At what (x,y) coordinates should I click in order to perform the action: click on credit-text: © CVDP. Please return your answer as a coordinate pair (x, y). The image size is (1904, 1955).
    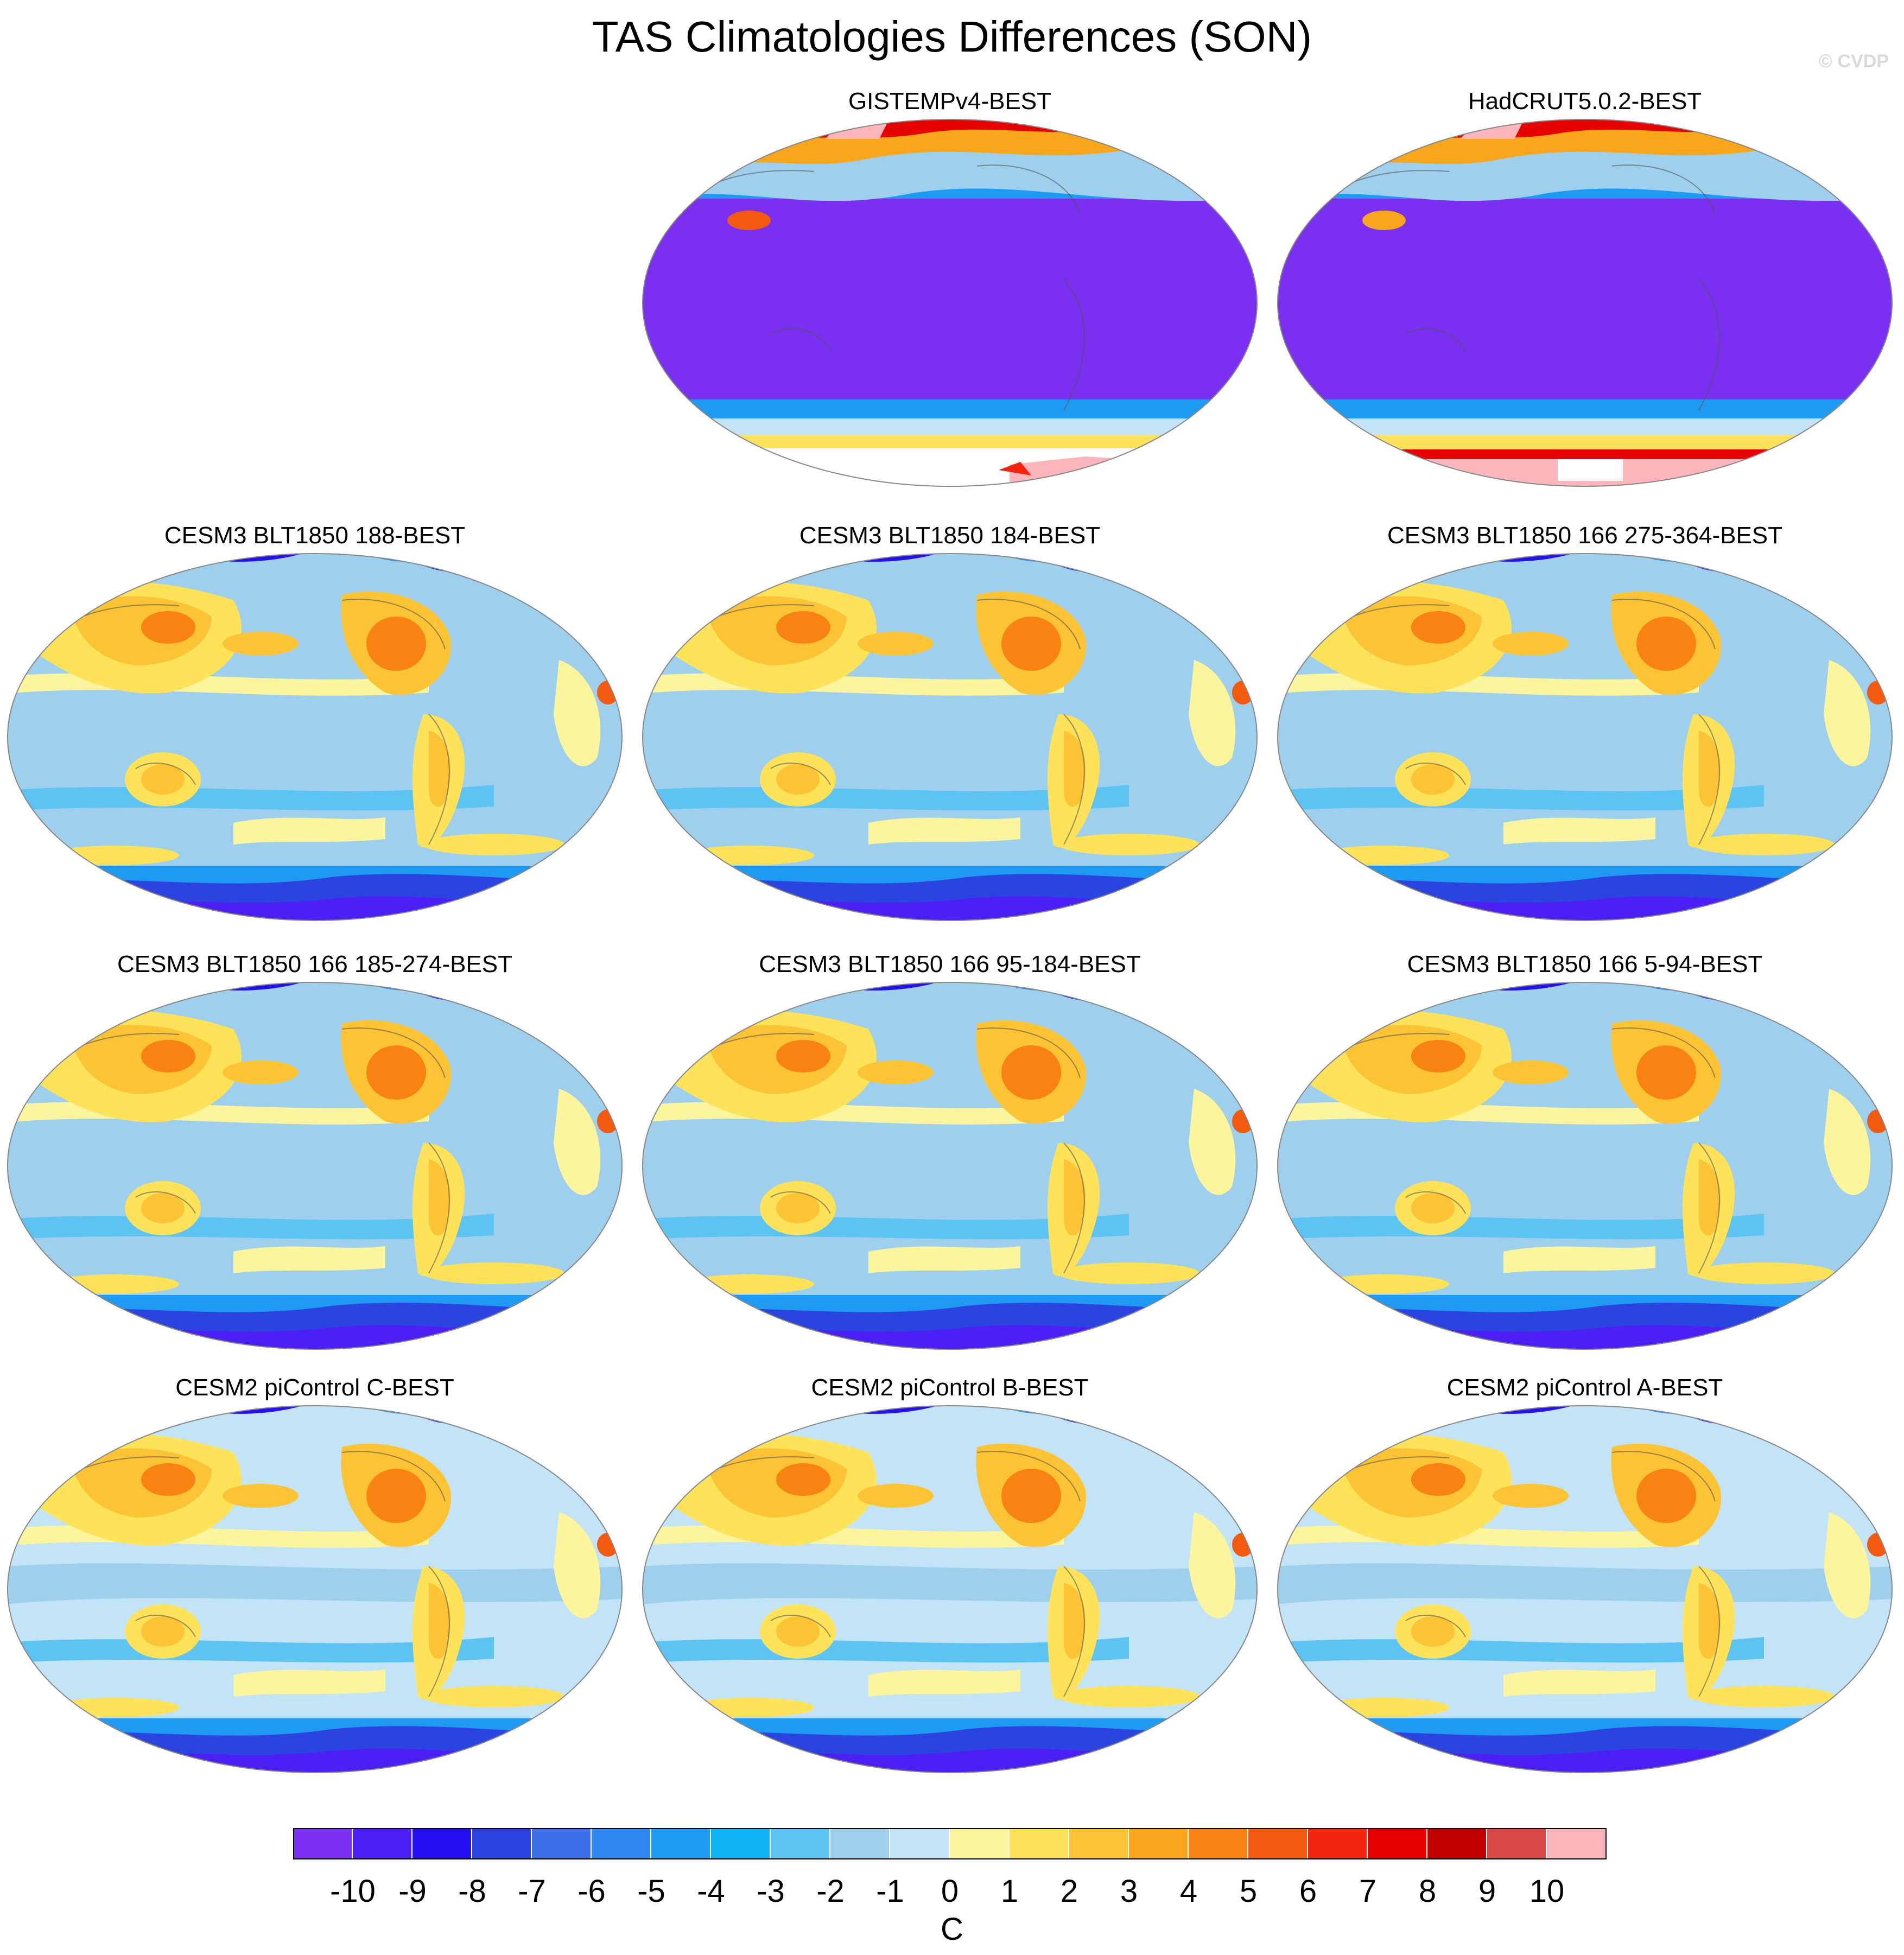
    Looking at the image, I should click on (1854, 61).